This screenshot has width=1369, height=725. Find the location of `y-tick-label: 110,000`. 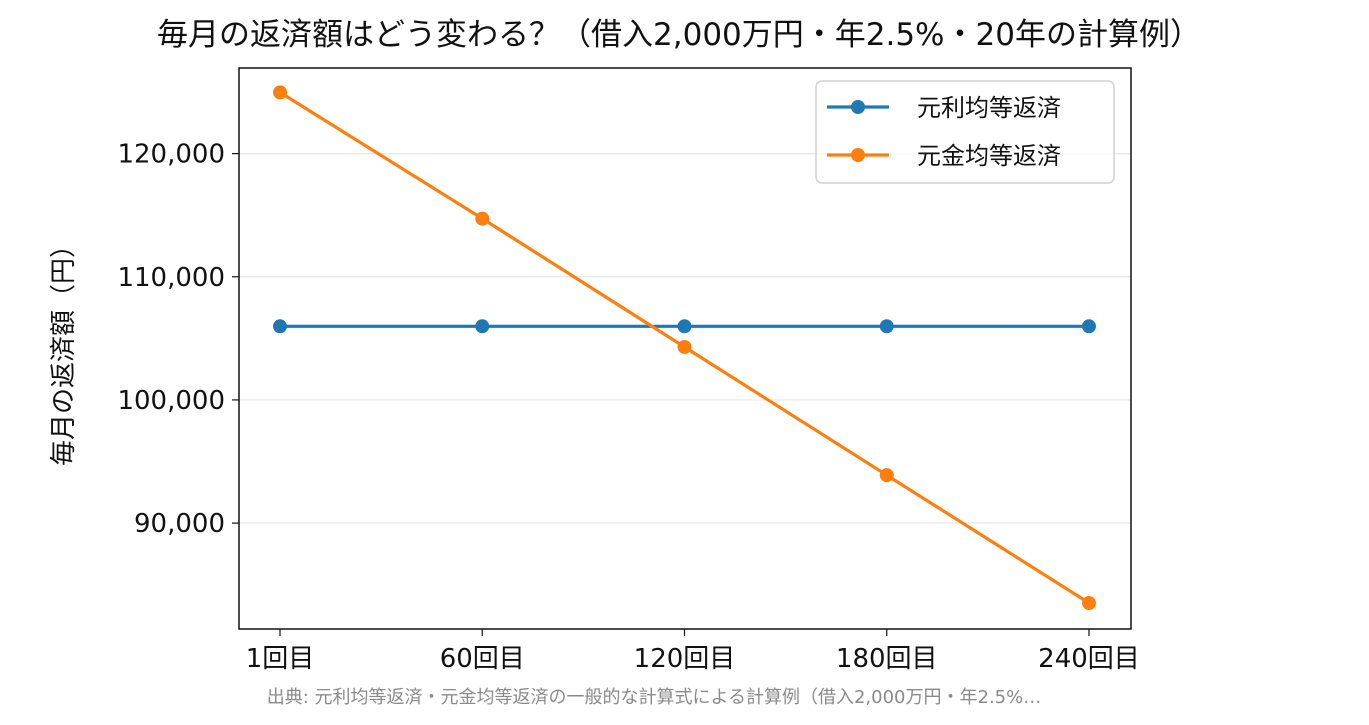

y-tick-label: 110,000 is located at coordinates (171, 278).